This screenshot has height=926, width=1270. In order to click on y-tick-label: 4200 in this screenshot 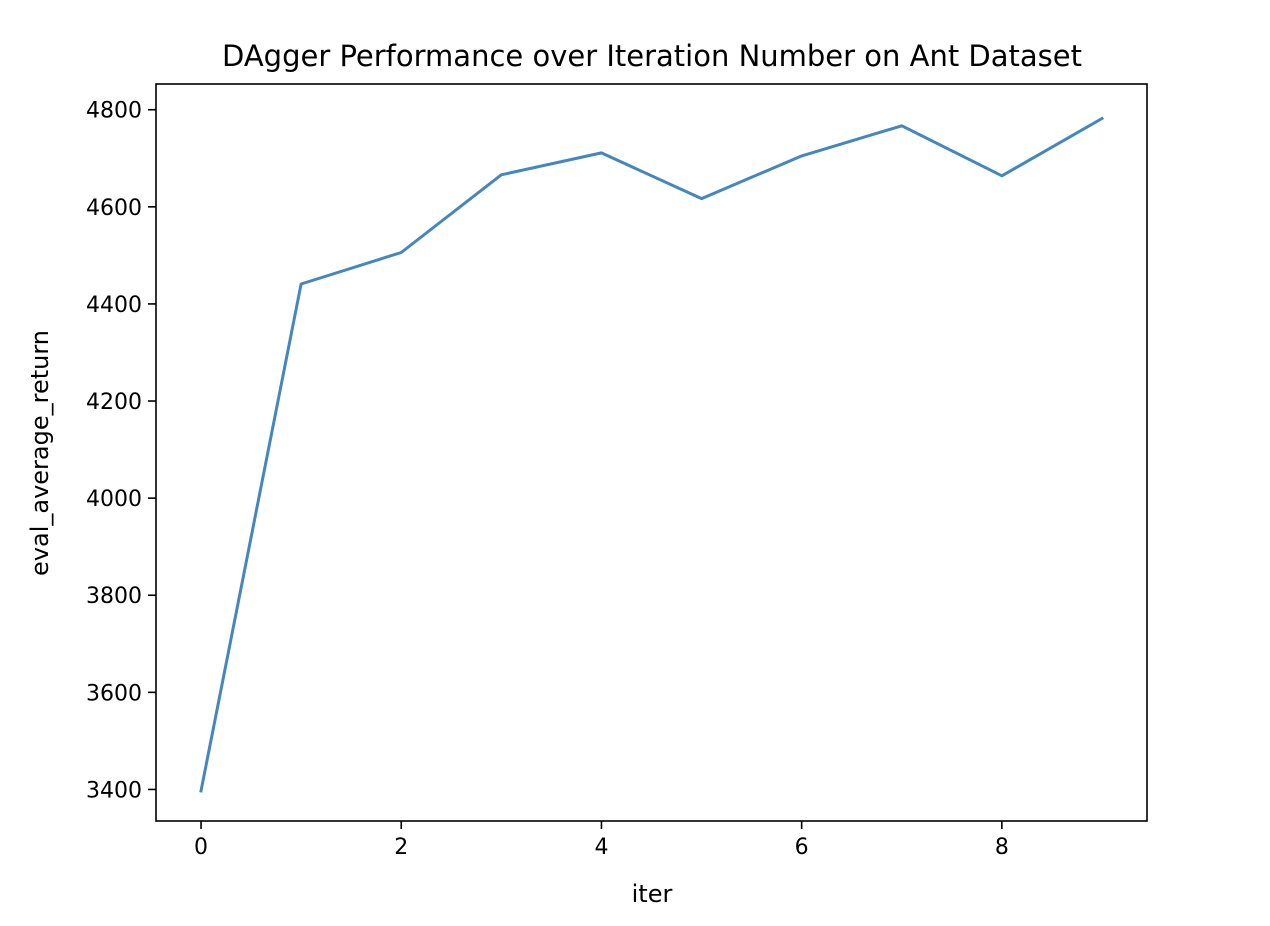, I will do `click(114, 402)`.